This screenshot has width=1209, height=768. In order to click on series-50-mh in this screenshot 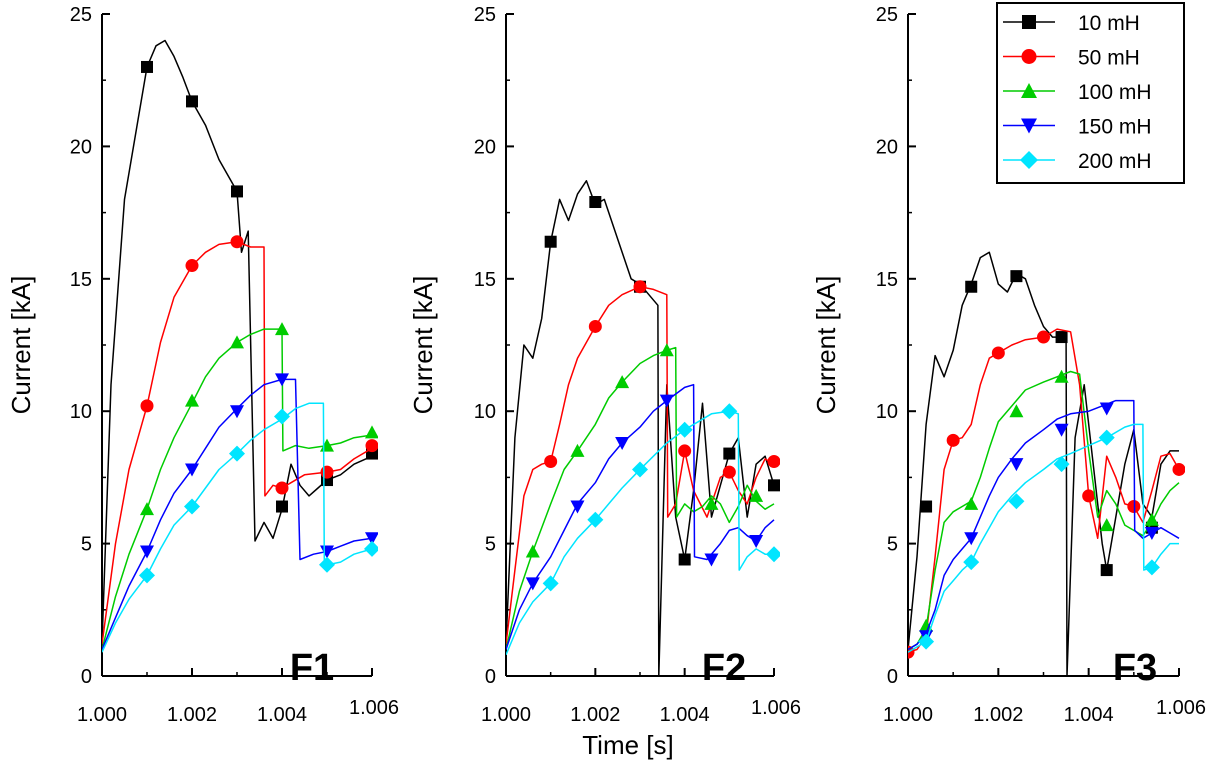, I will do `click(643, 462)`.